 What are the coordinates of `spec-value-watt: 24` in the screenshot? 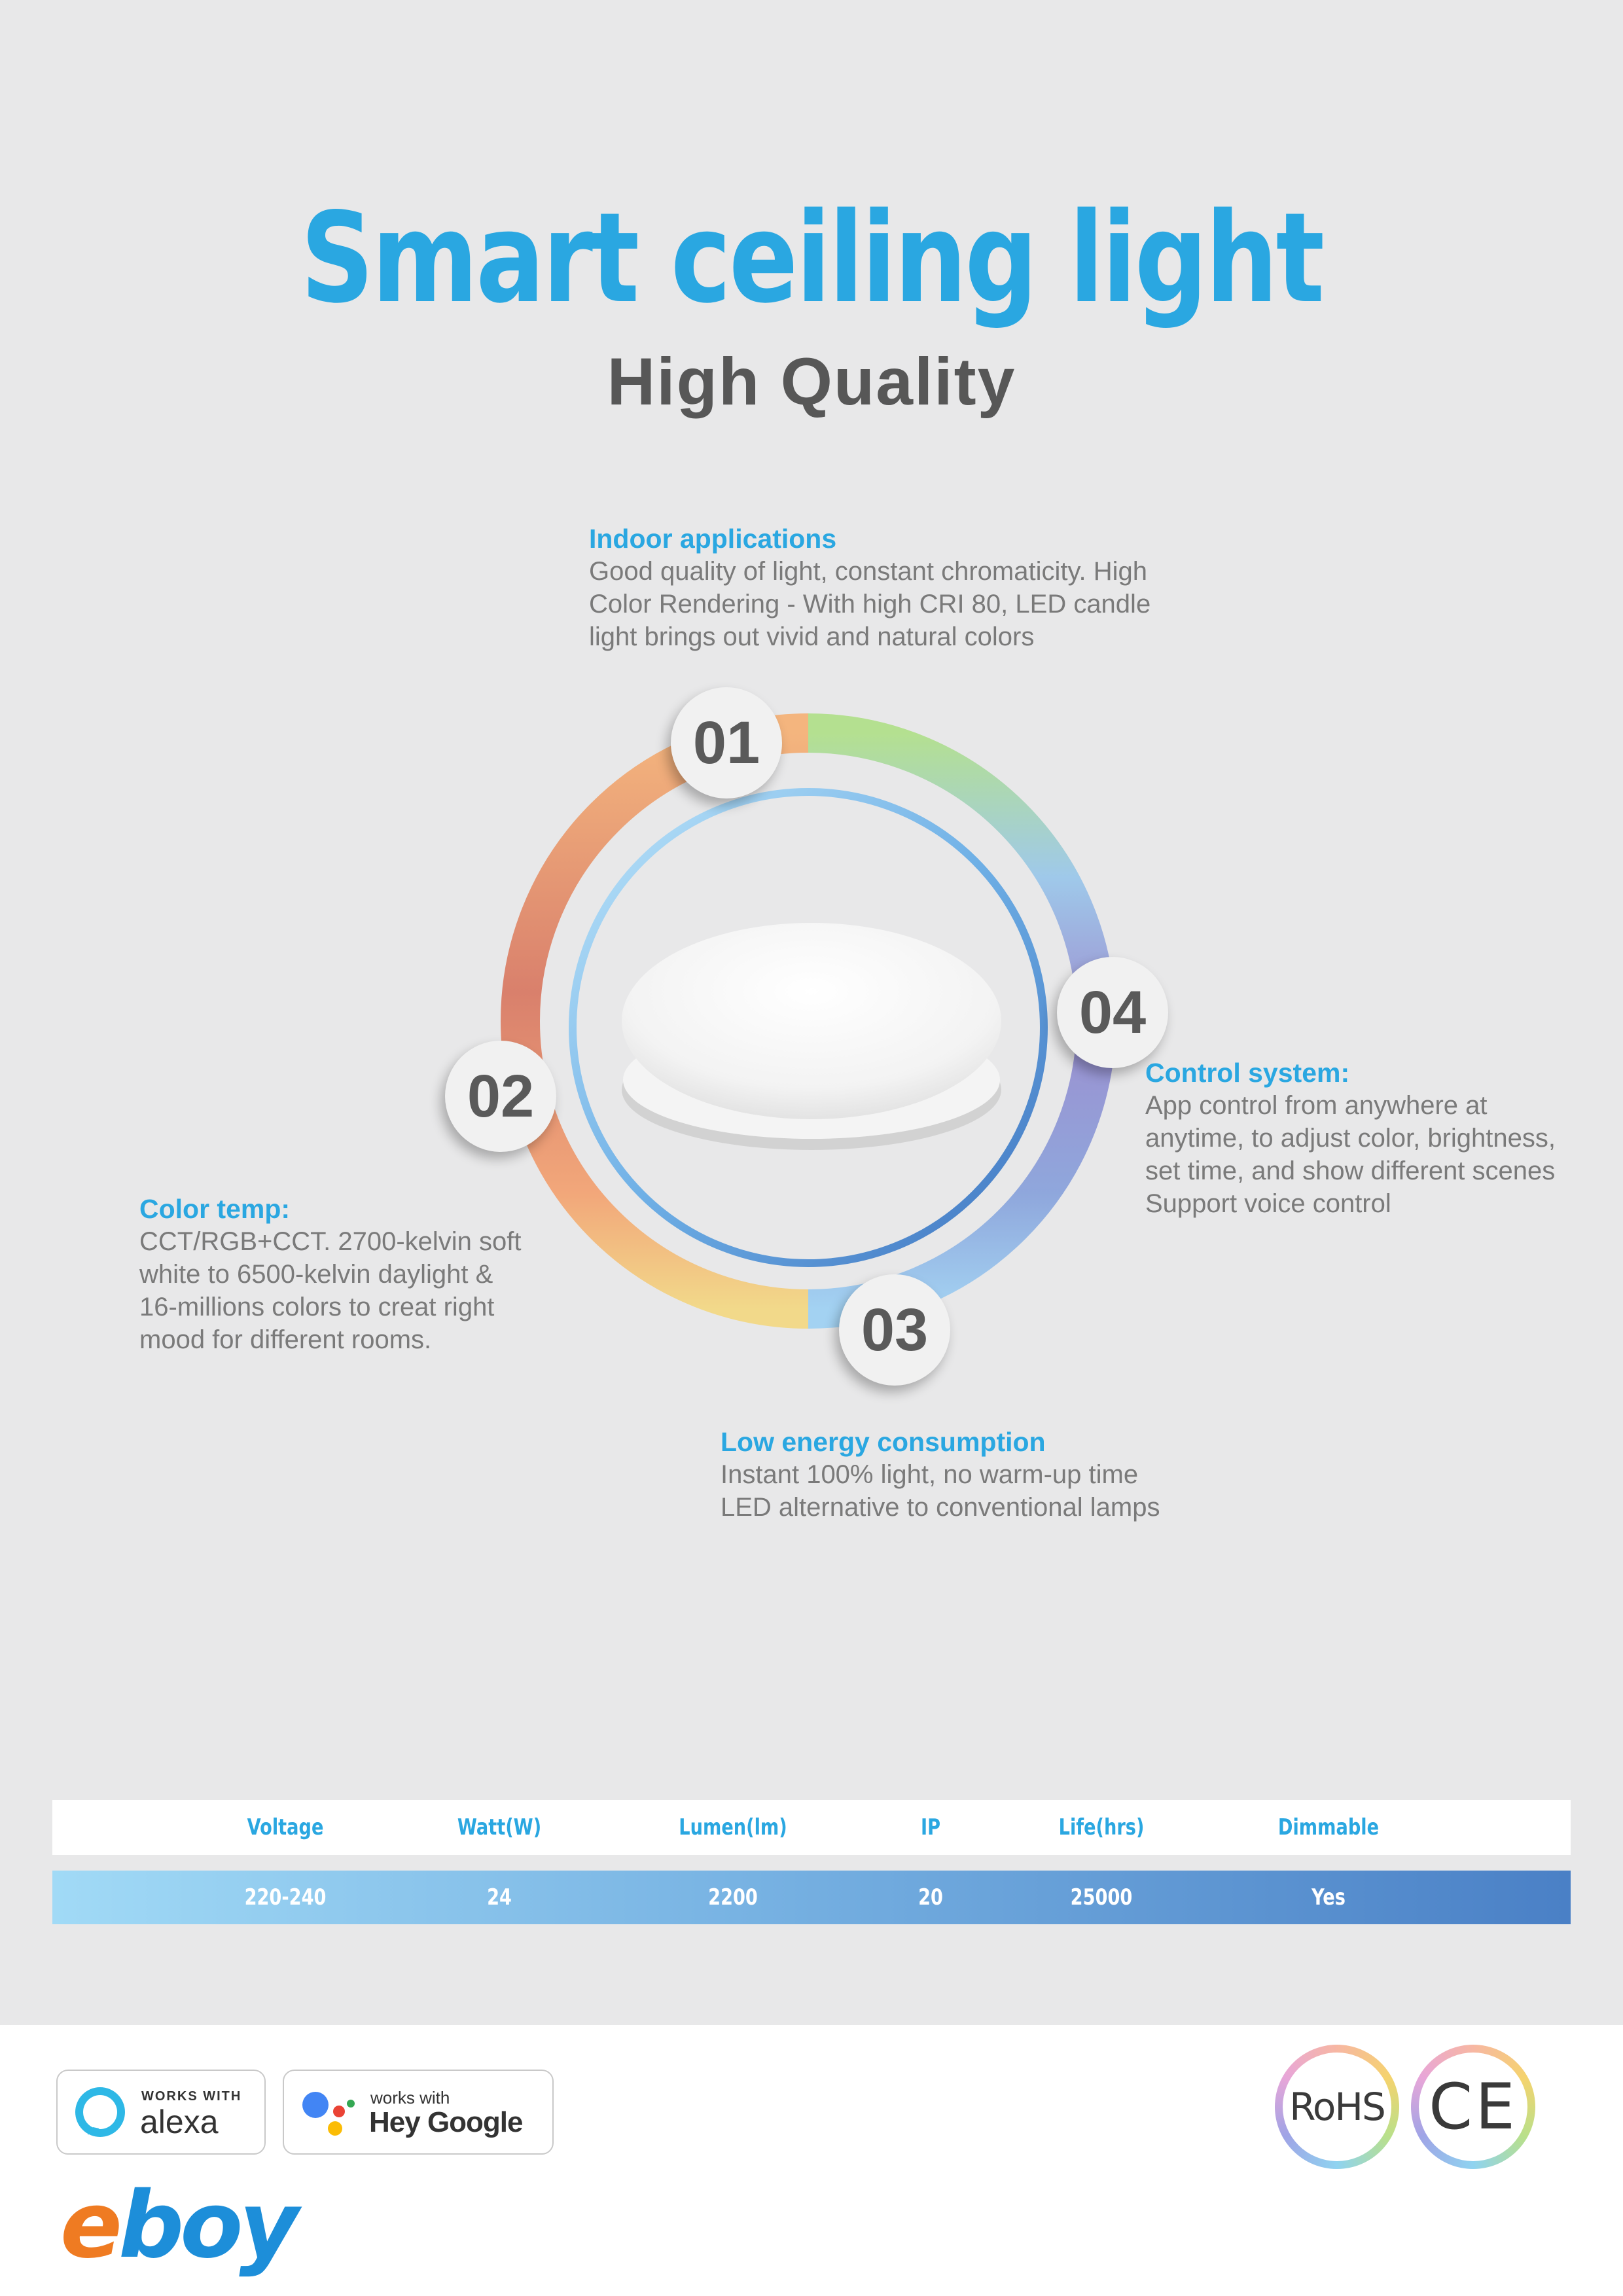 It's located at (500, 1897).